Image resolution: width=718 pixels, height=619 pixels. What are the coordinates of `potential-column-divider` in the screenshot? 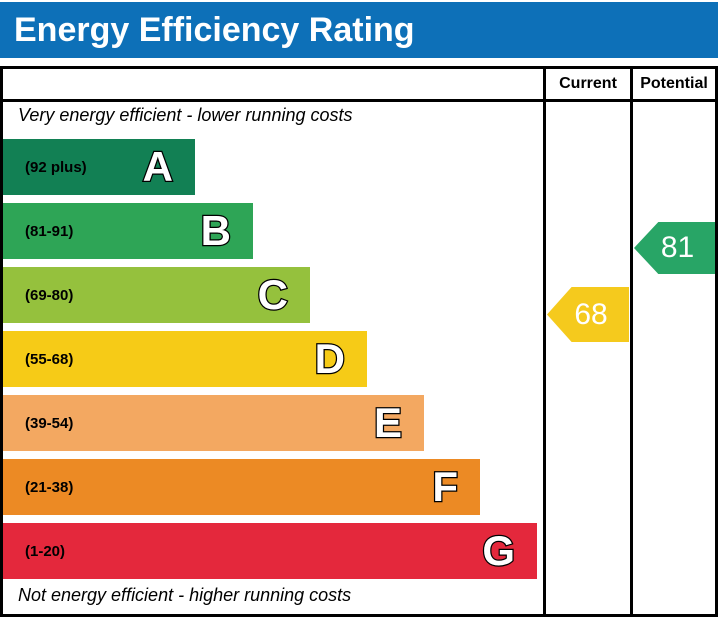 It's located at (631, 341).